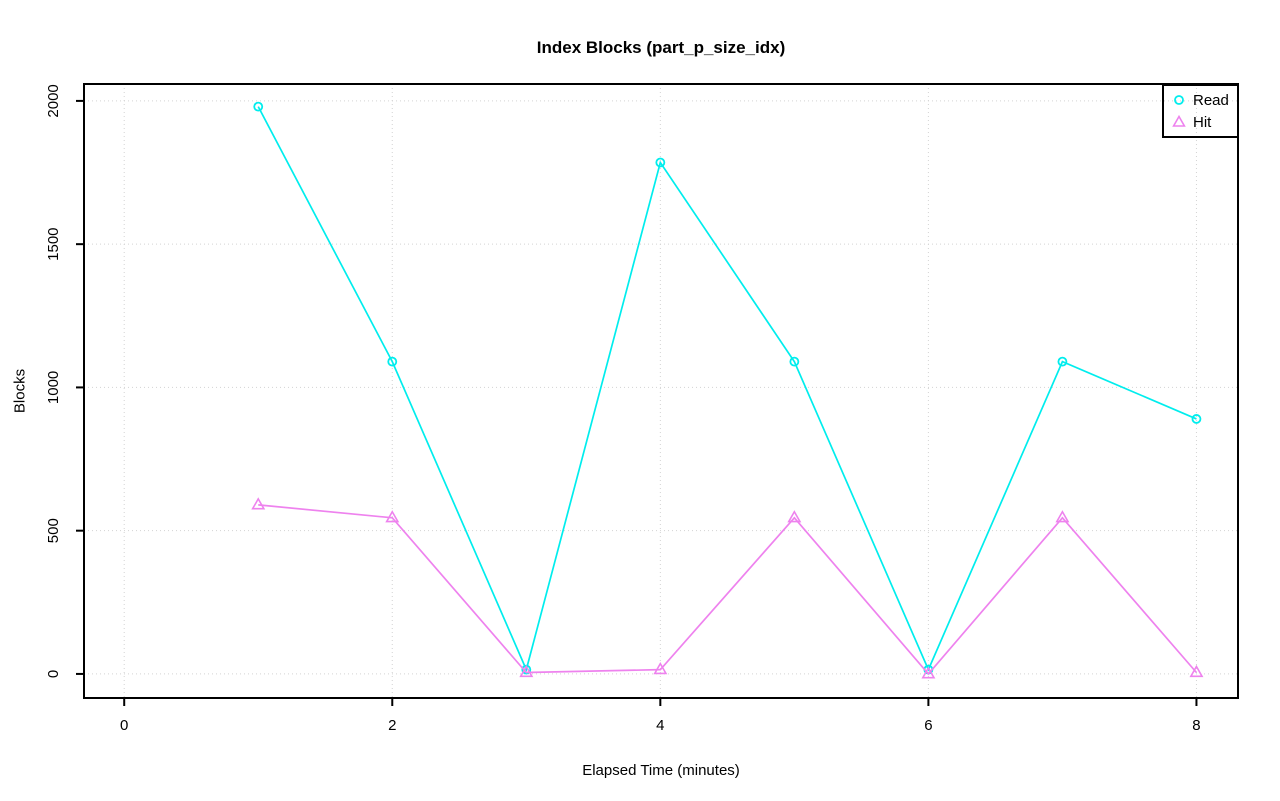 The height and width of the screenshot is (801, 1280). Describe the element at coordinates (392, 725) in the screenshot. I see `x-tick-label: 2` at that location.